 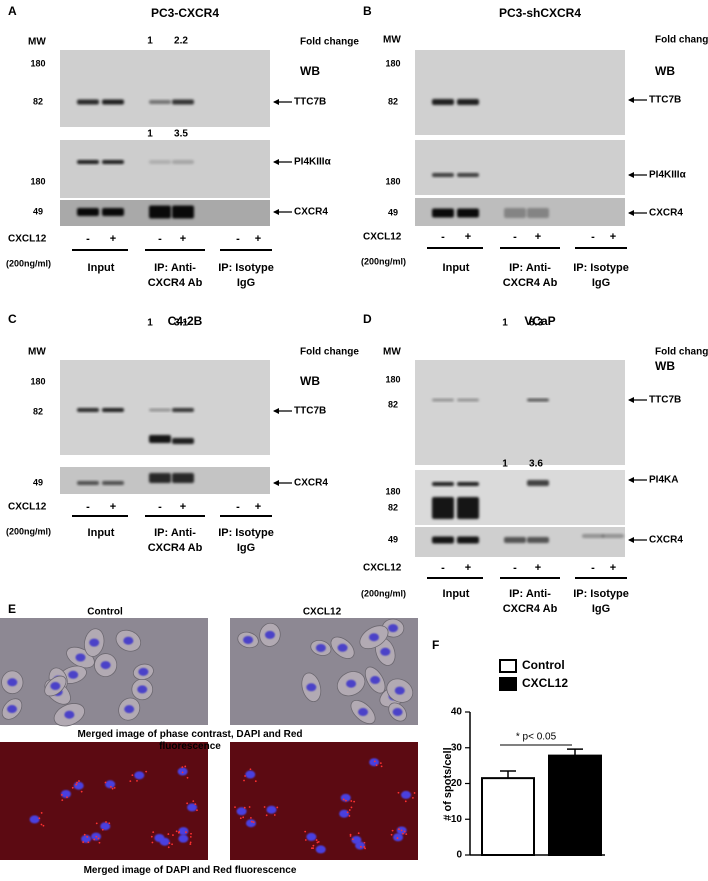 I want to click on column-header: CXCL12, so click(x=322, y=612).